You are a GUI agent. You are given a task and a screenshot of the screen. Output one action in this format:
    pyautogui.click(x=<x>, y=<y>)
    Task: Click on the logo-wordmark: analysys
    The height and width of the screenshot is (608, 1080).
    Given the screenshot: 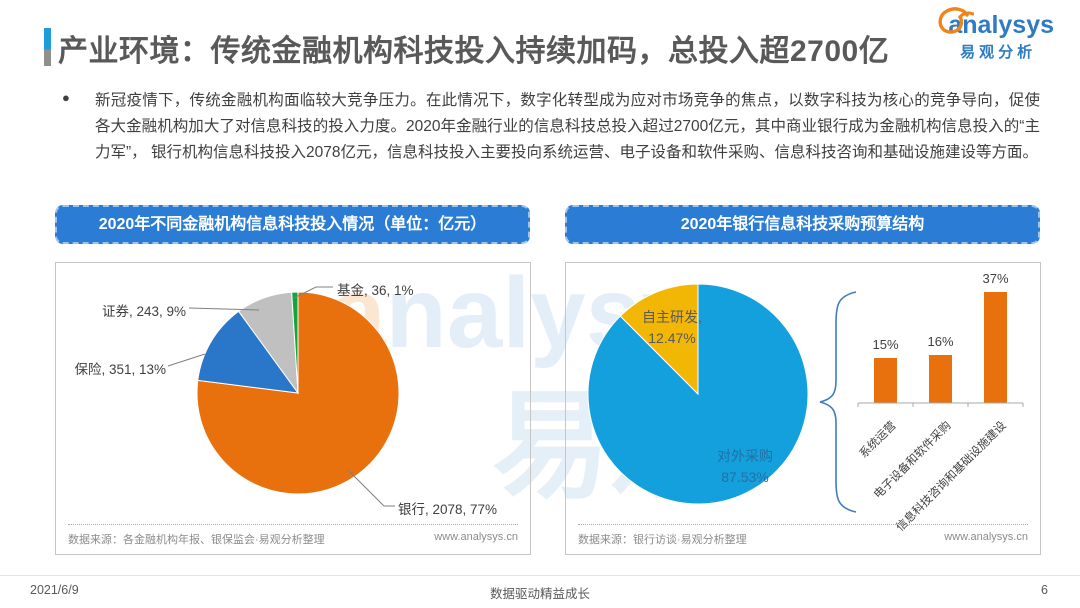 What is the action you would take?
    pyautogui.click(x=996, y=23)
    